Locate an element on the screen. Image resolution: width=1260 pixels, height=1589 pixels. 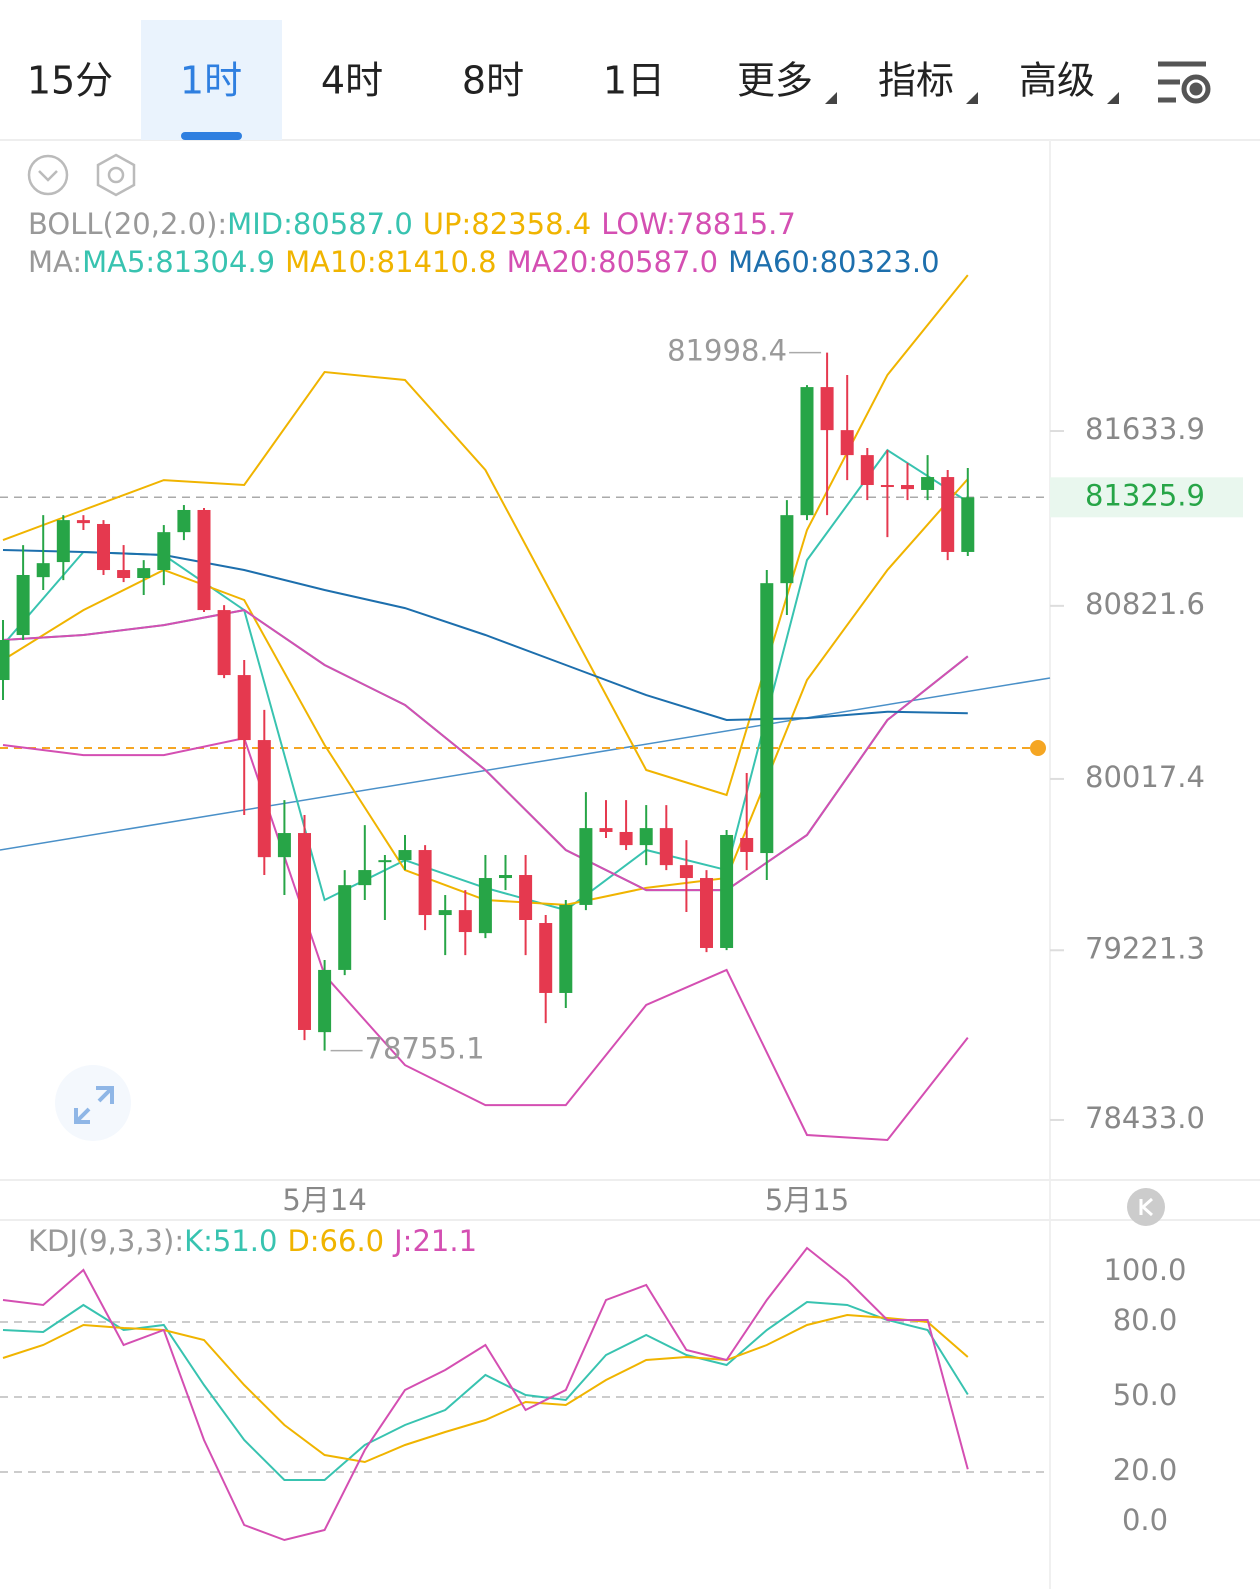
expand-button is located at coordinates (93, 1103).